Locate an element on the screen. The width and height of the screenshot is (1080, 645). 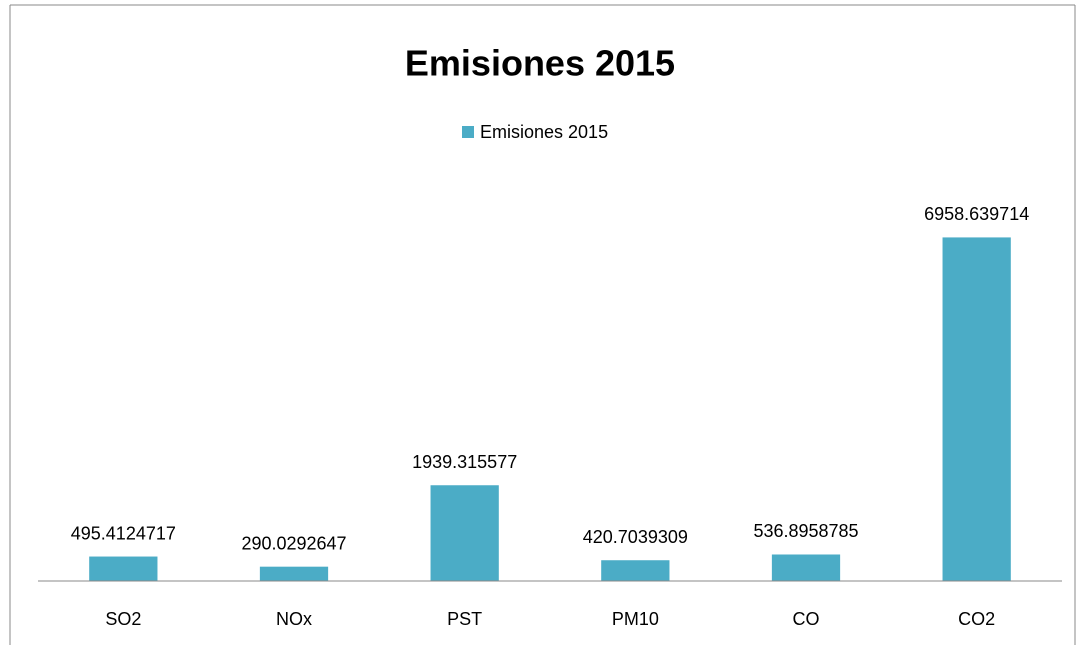
data-label: 495.4124717 is located at coordinates (123, 533).